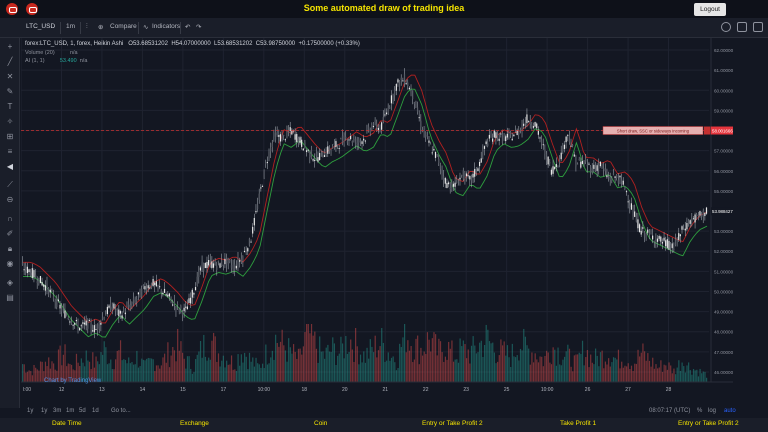 This screenshot has height=432, width=768. What do you see at coordinates (82, 411) in the screenshot?
I see `timeframe-button: 5d` at bounding box center [82, 411].